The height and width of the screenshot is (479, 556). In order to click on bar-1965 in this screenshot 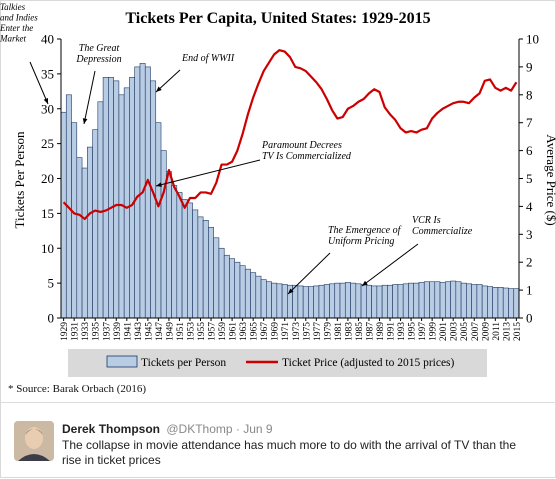, I will do `click(253, 295)`.